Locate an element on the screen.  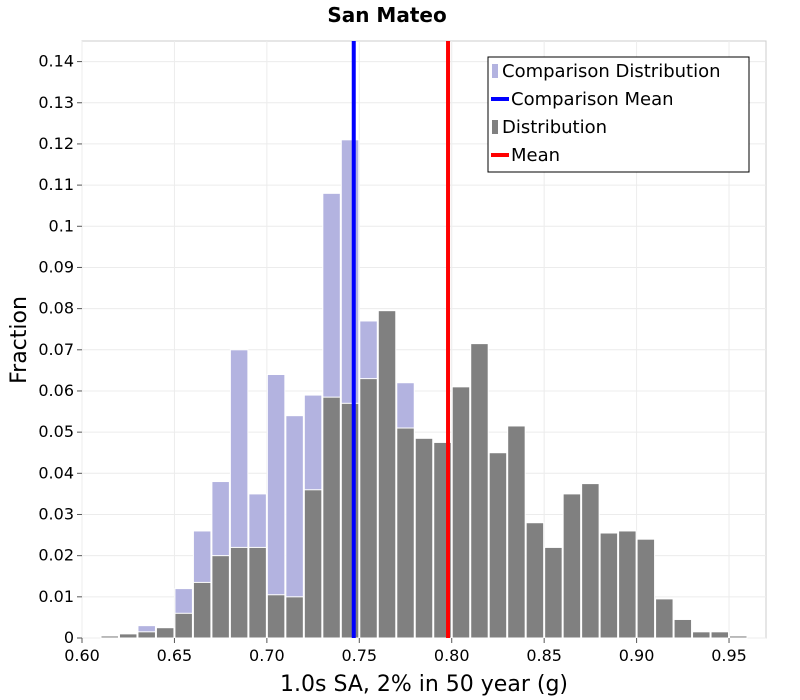
legend-label: Comparison Mean is located at coordinates (592, 99).